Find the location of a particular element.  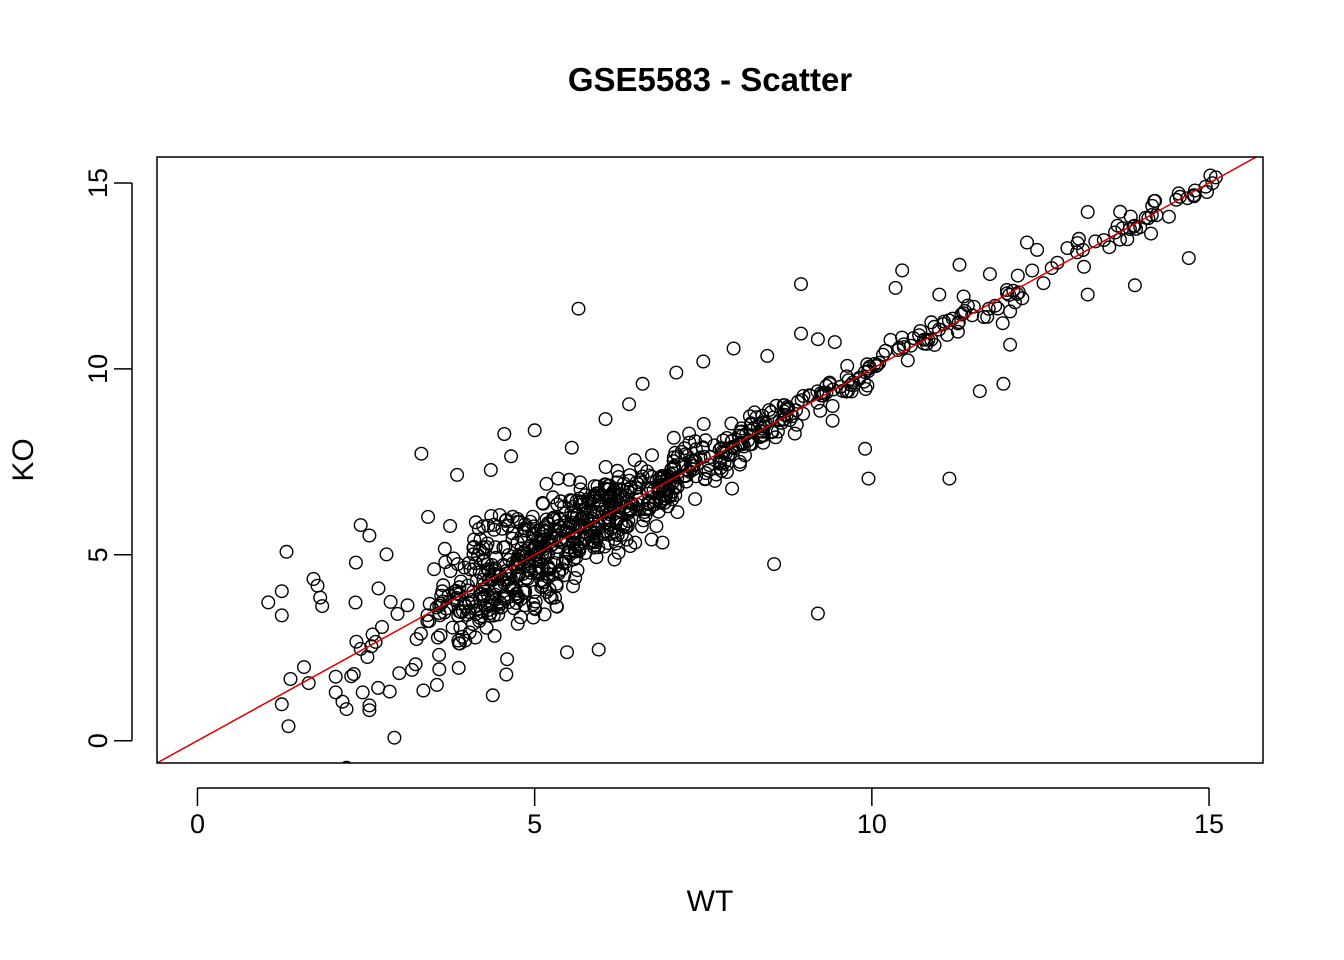

y-axis-title: KO is located at coordinates (23, 459).